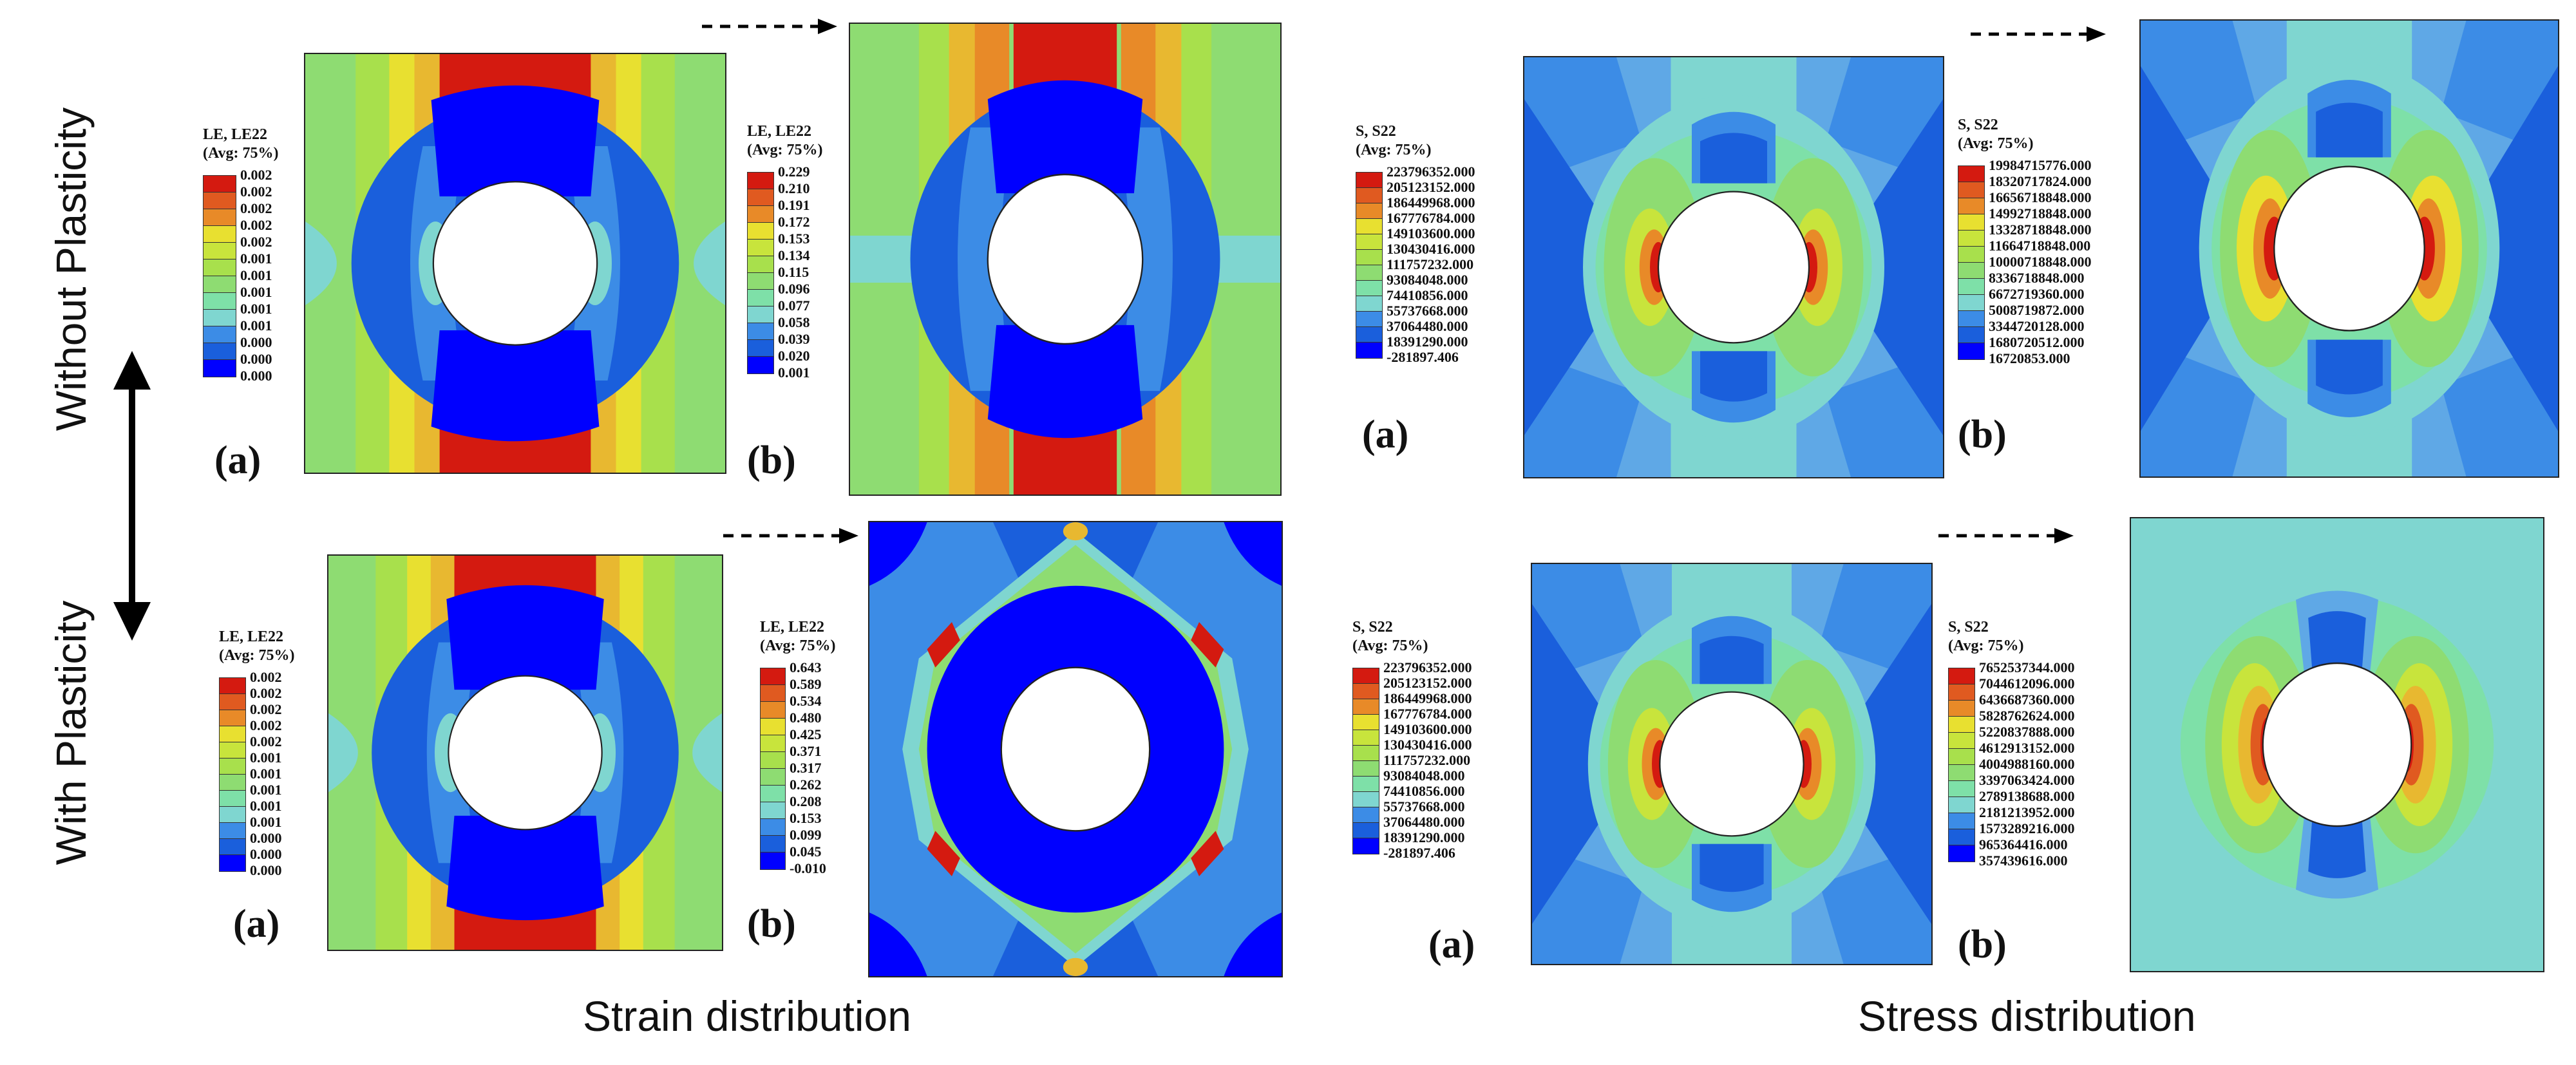  I want to click on legend-value: 111757232.000, so click(1430, 264).